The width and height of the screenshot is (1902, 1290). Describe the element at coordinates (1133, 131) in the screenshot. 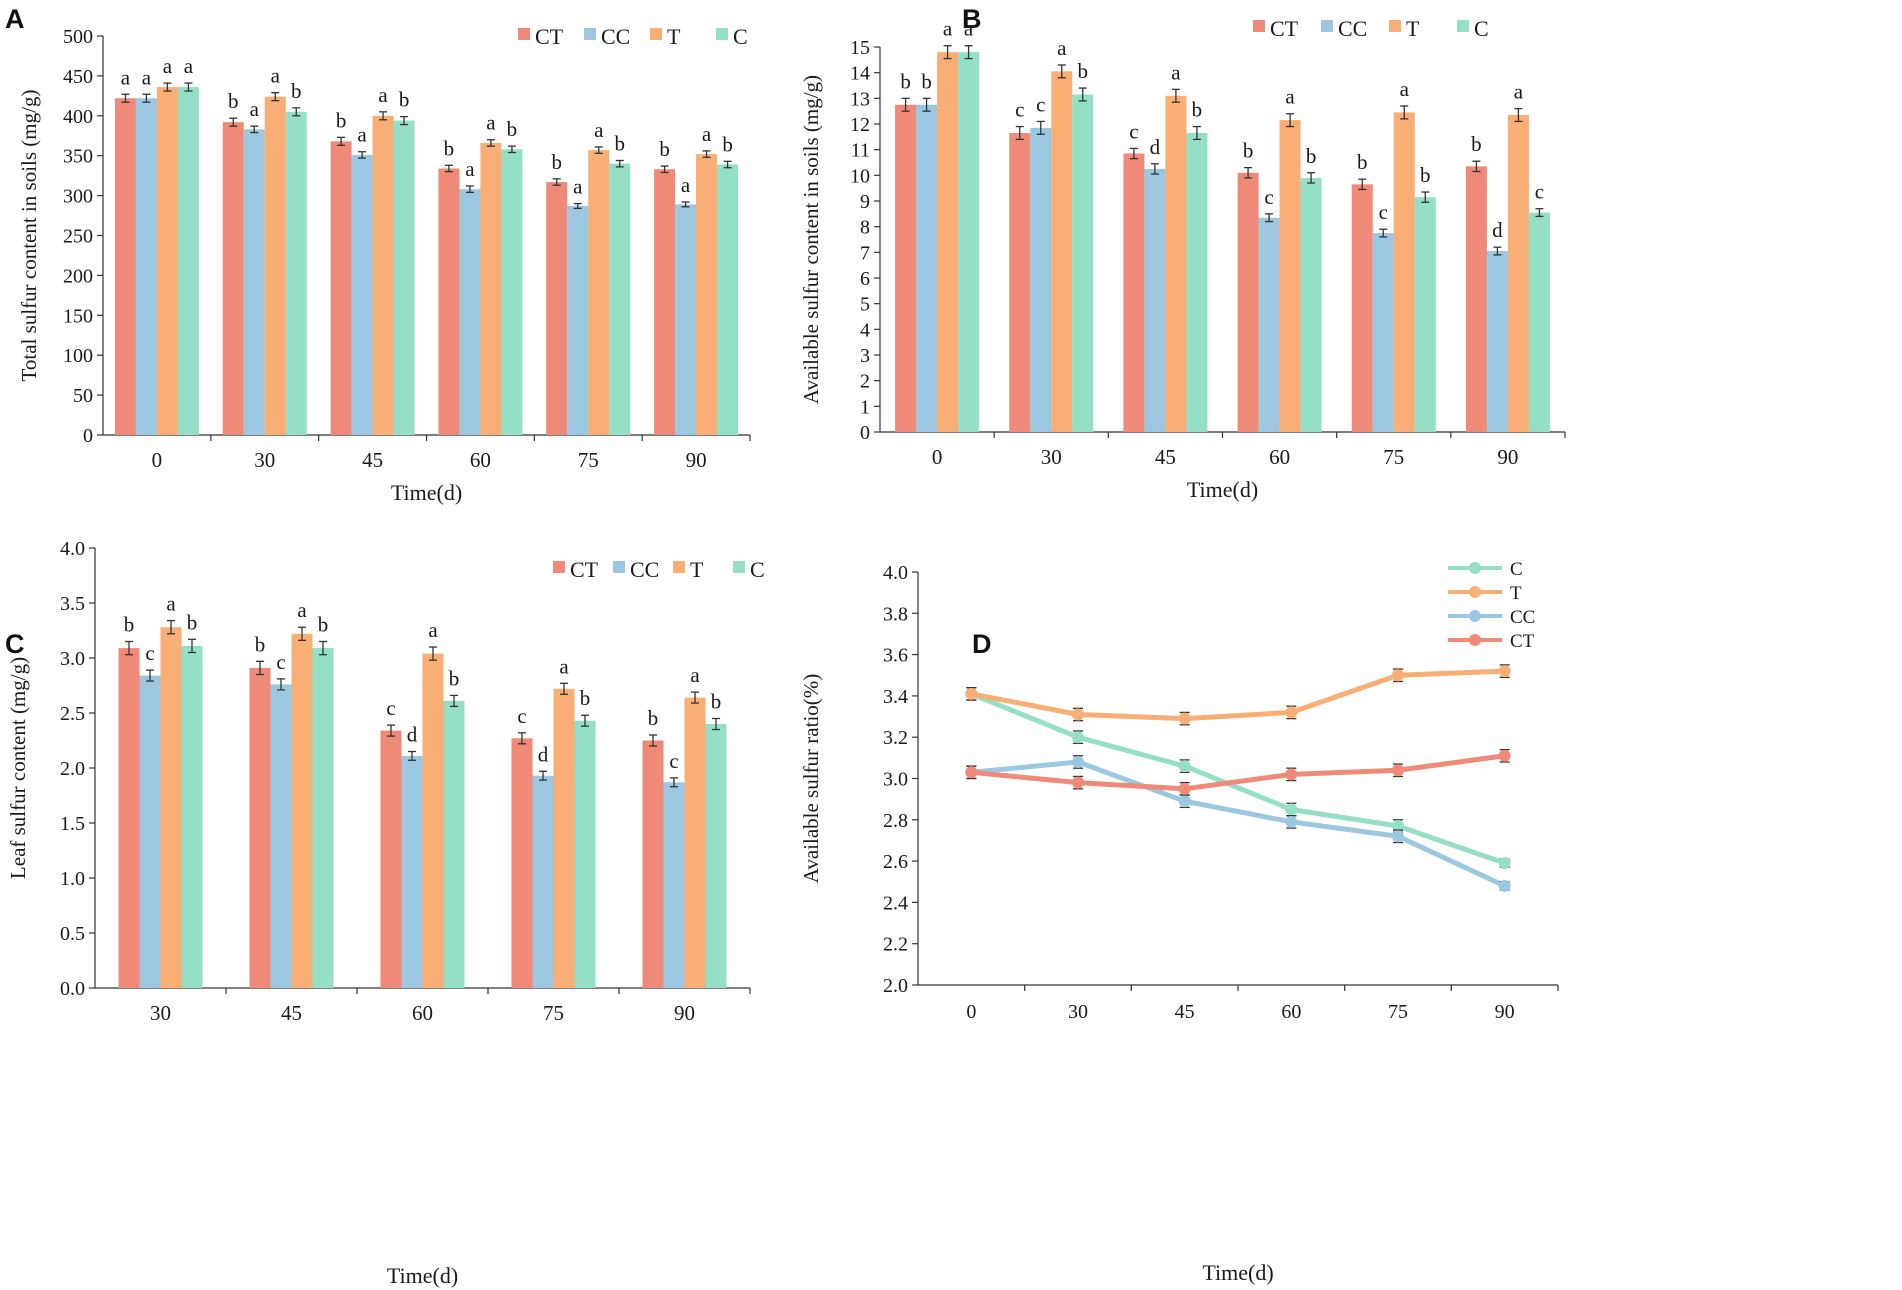

I see `panel-b-significance-letter: c` at that location.